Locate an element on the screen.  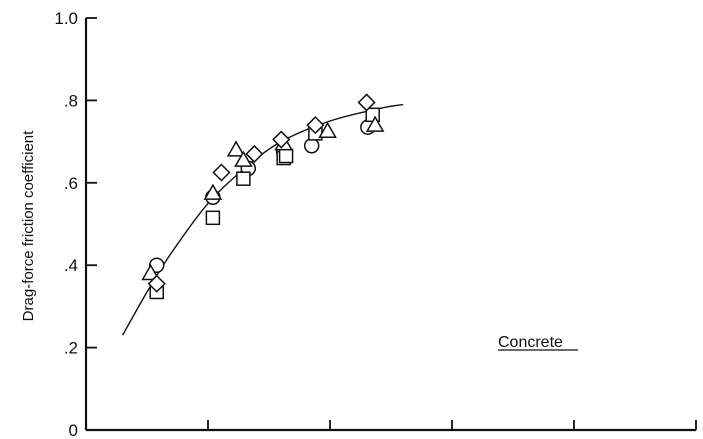
annotation-label: Concrete is located at coordinates (530, 342).